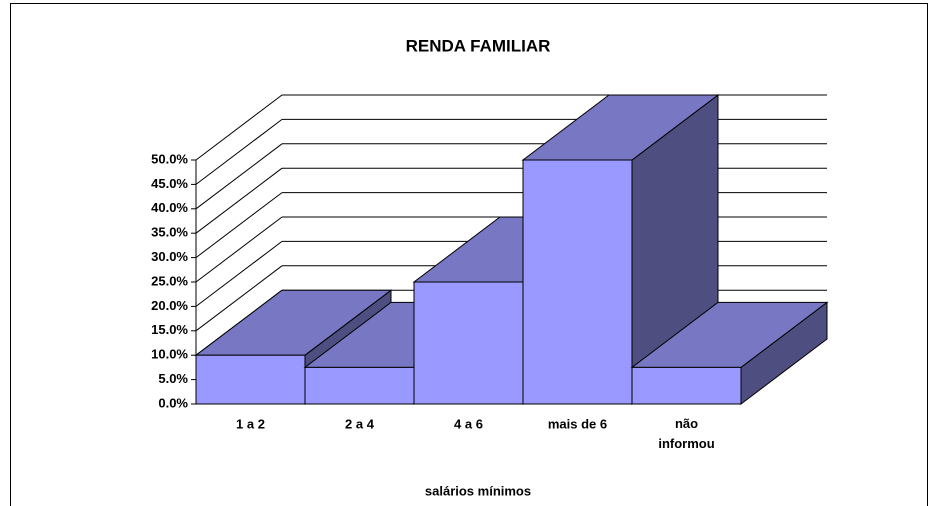 Image resolution: width=937 pixels, height=506 pixels. I want to click on y-tick-label: 30.0%, so click(169, 256).